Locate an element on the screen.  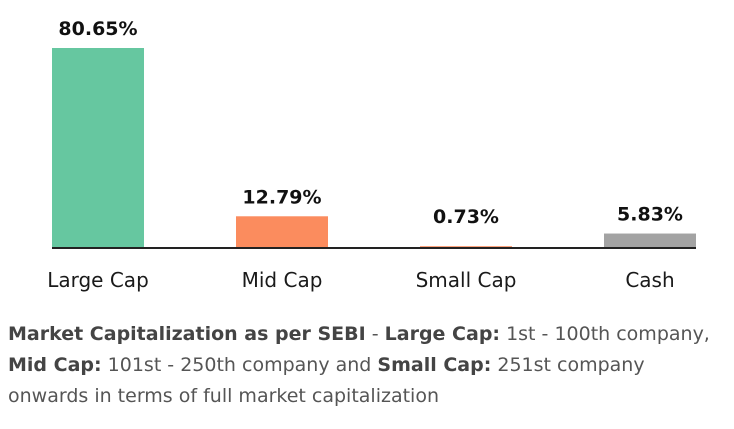
category-label-mid-cap: Mid Cap is located at coordinates (282, 280).